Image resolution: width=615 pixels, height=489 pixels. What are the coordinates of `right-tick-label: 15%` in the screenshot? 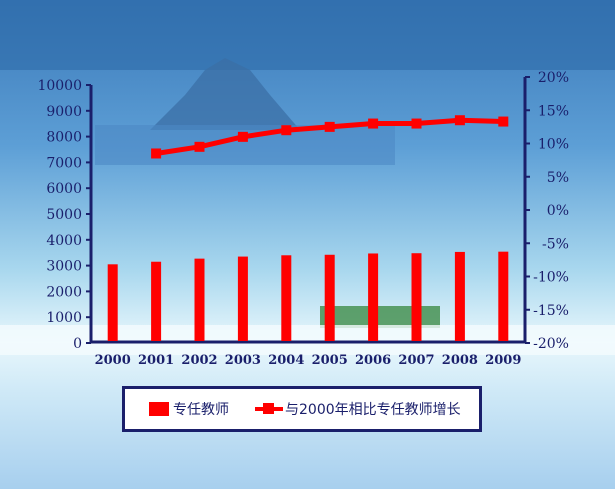 It's located at (553, 111).